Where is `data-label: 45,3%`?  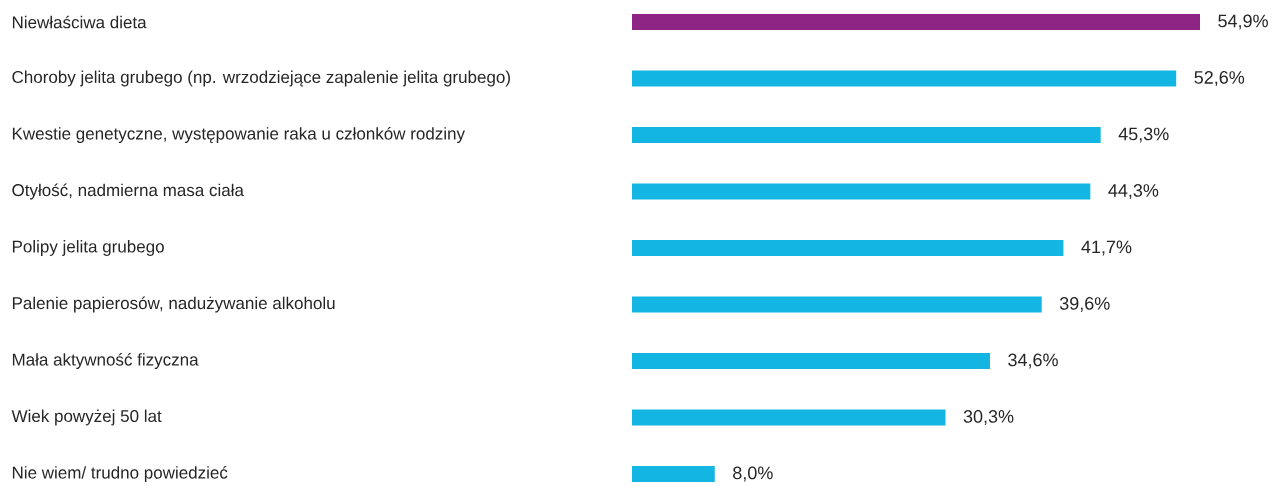 data-label: 45,3% is located at coordinates (1143, 135).